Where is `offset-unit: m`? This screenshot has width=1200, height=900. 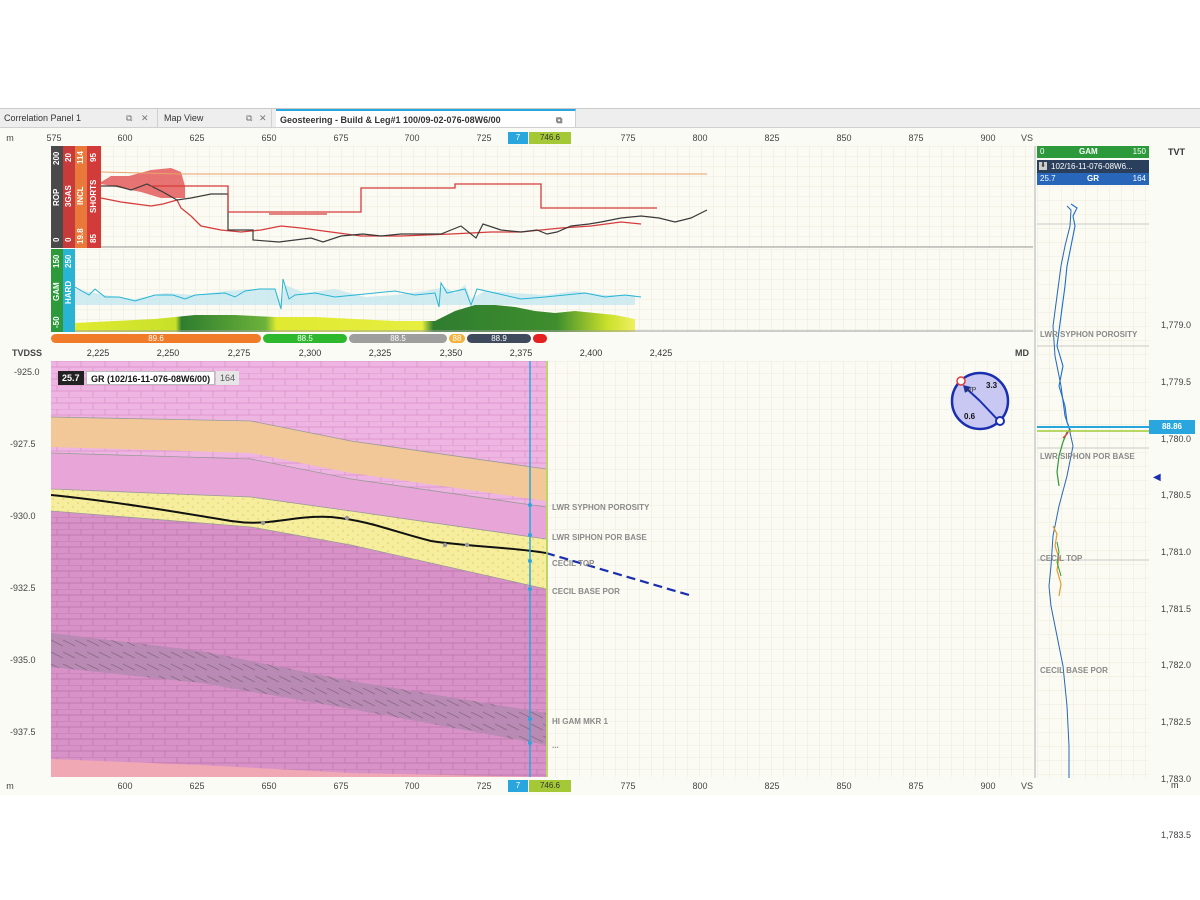
offset-unit: m is located at coordinates (1175, 785).